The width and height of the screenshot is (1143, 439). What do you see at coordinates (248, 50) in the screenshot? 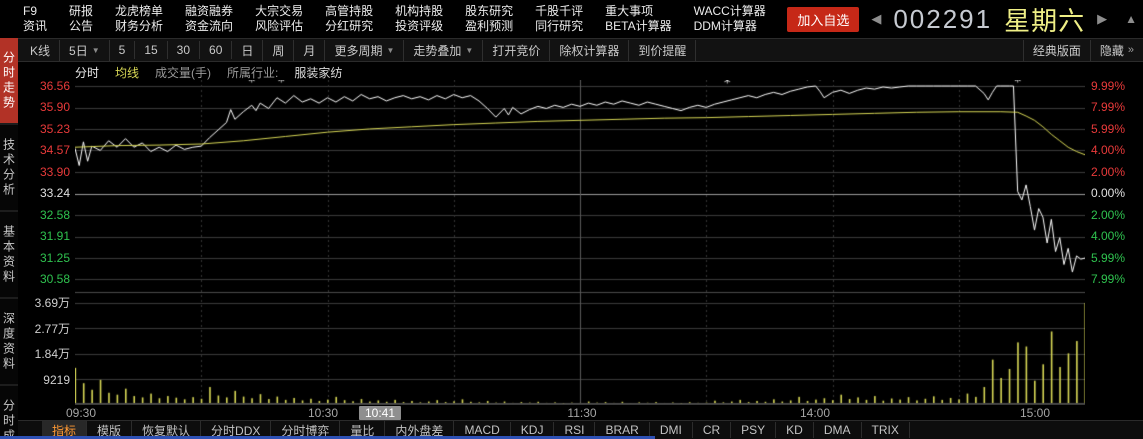
I see `toolbar-button: 日` at bounding box center [248, 50].